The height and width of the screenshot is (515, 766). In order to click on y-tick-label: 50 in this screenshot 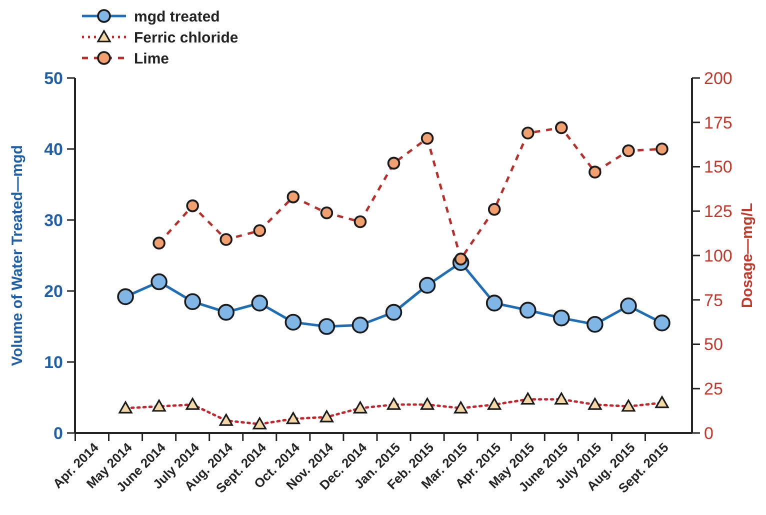, I will do `click(53, 78)`.